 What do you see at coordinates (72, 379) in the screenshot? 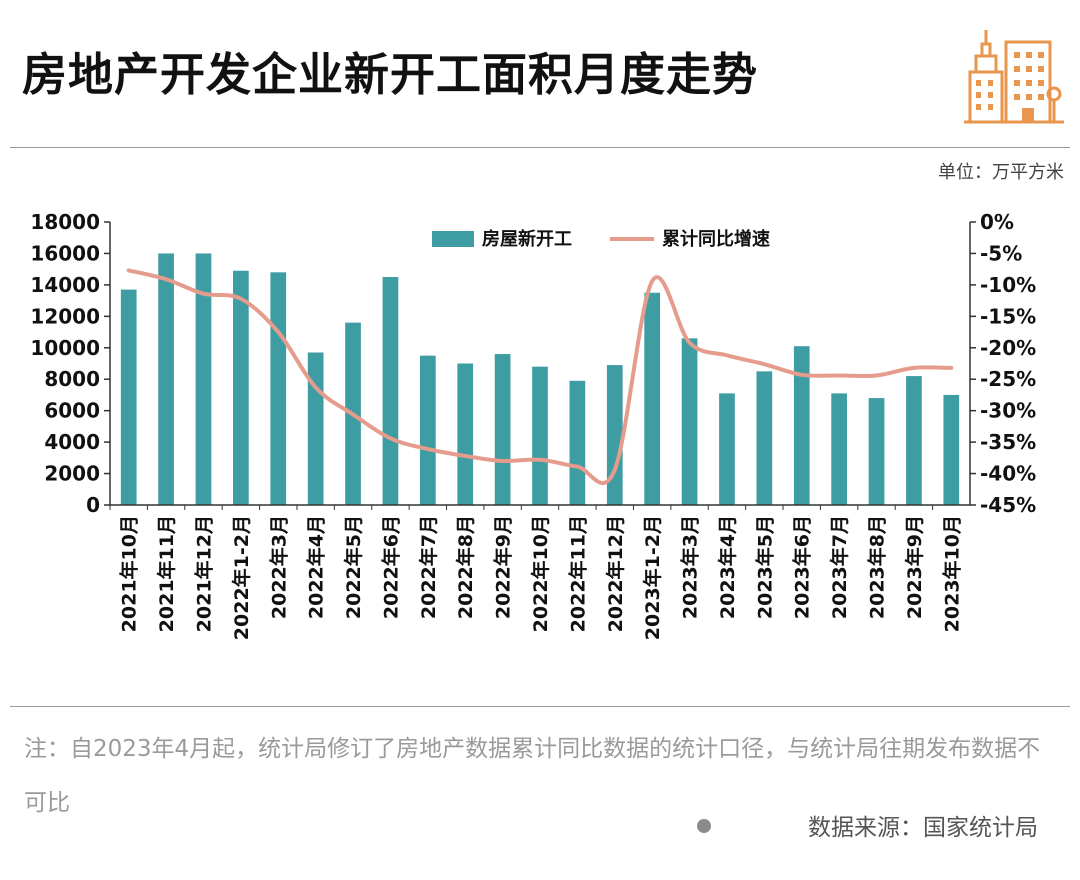
I see `y-tick-label-left: 8000` at bounding box center [72, 379].